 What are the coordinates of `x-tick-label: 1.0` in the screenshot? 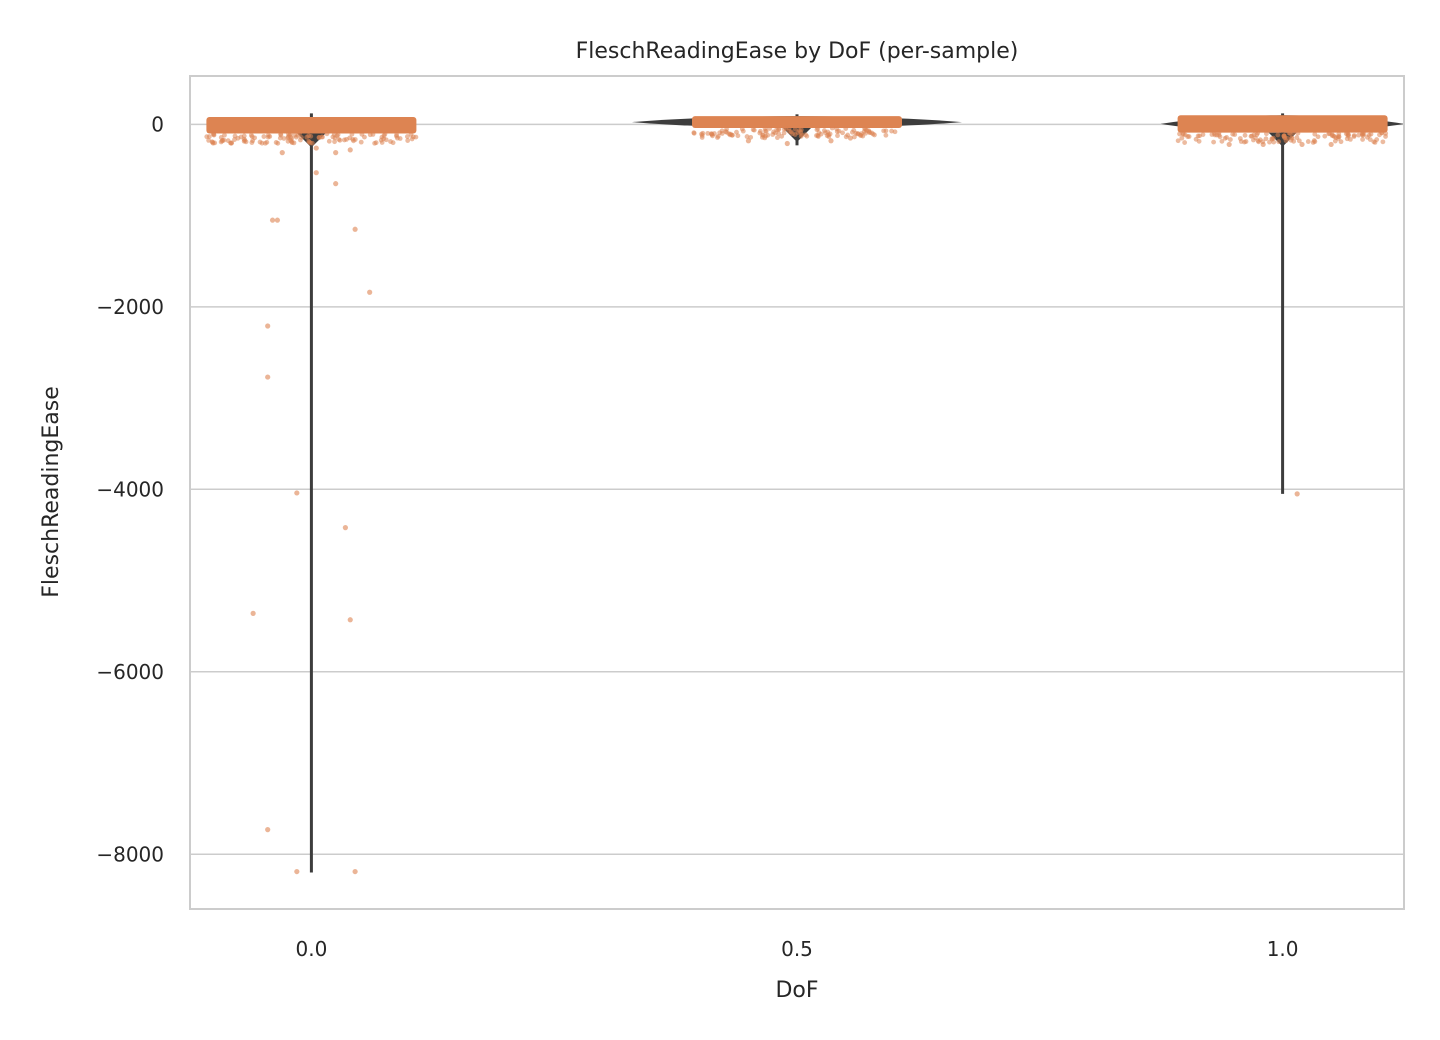 It's located at (1283, 949).